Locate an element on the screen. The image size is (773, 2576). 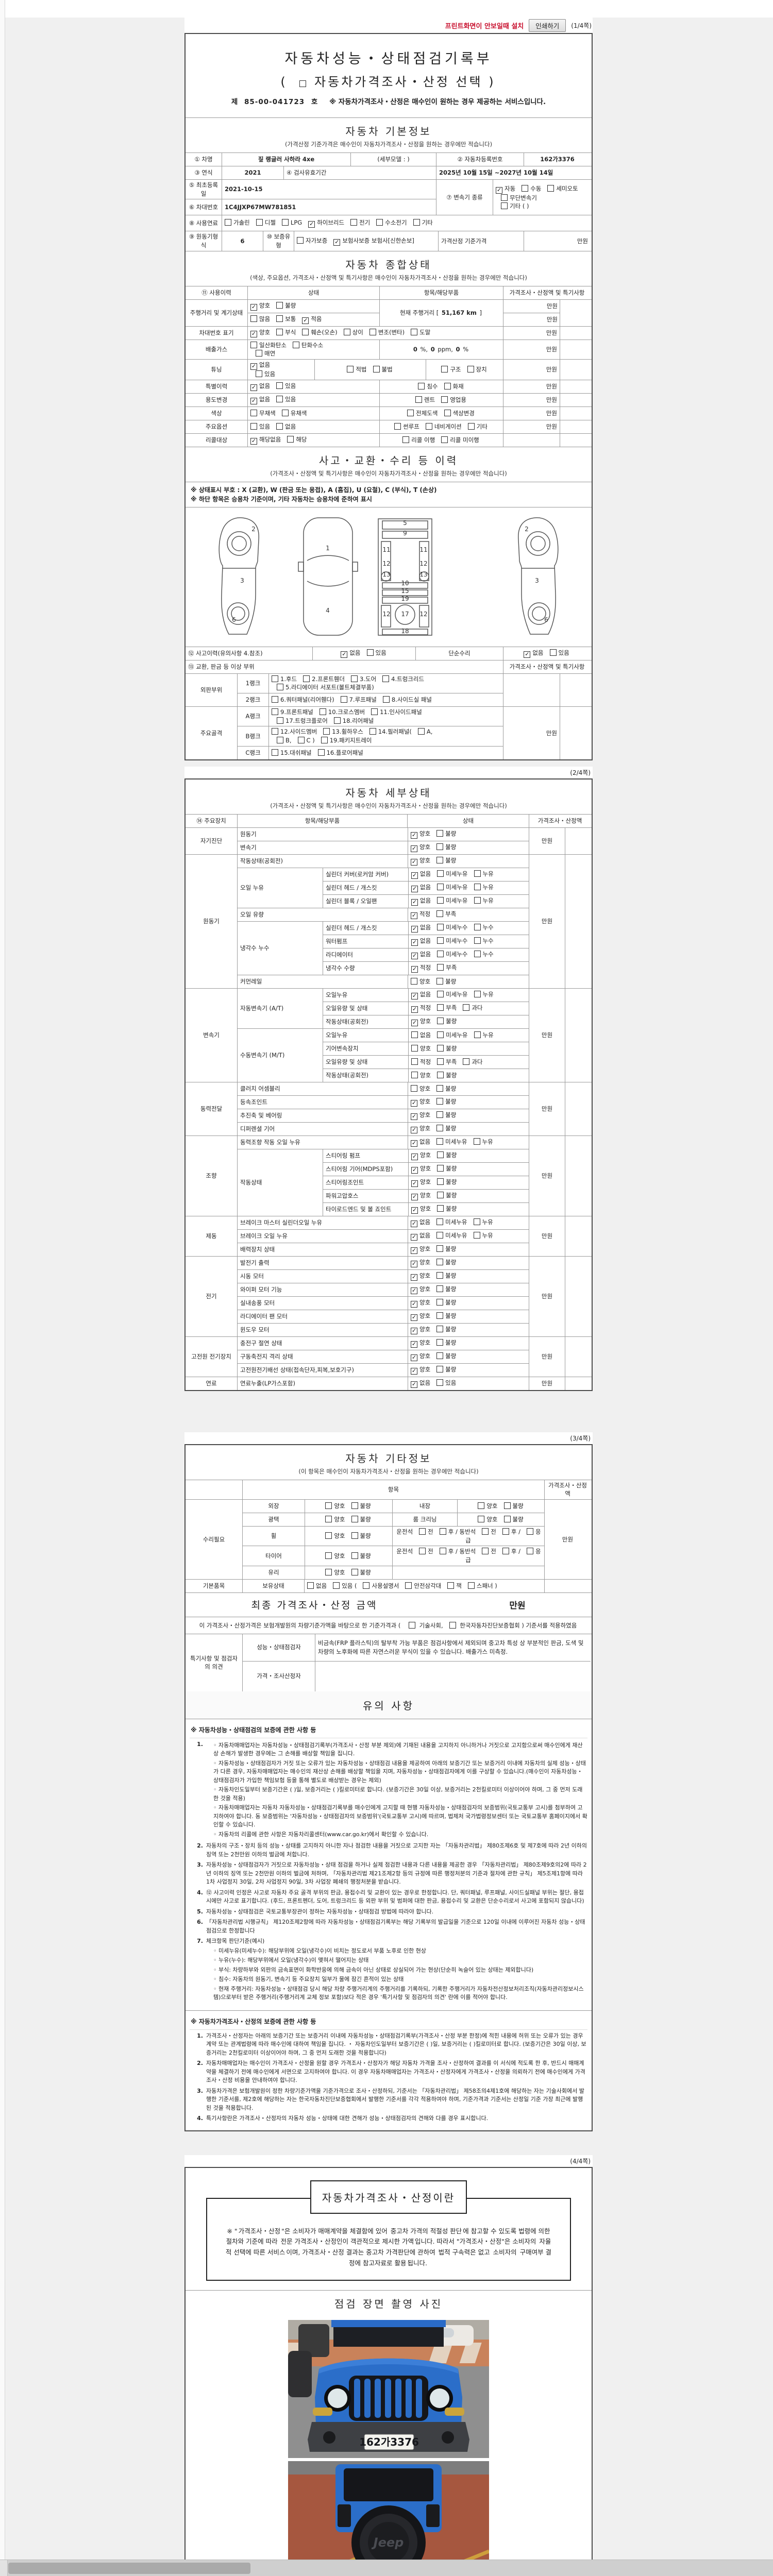
print-button: 인쇄하기 is located at coordinates (547, 25).